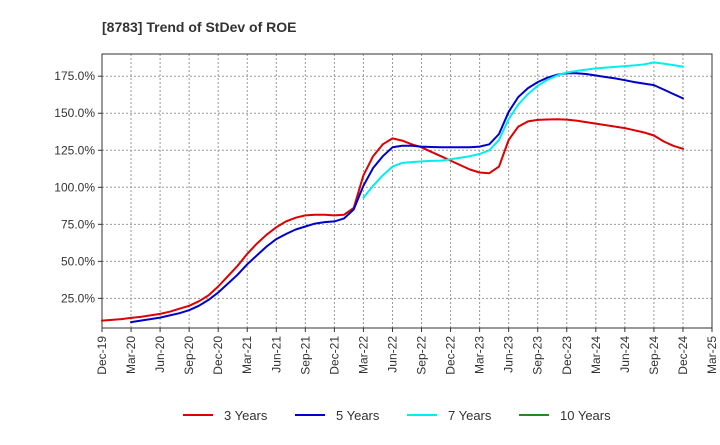  Describe the element at coordinates (596, 355) in the screenshot. I see `x-tick-label: Mar-24` at that location.